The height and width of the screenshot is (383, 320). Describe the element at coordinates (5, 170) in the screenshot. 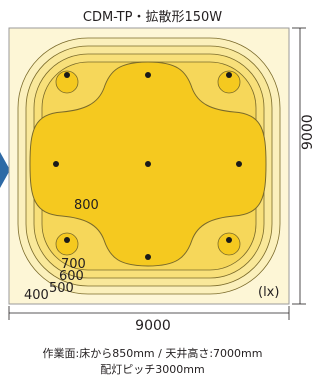

I see `left-arrow-icon` at that location.